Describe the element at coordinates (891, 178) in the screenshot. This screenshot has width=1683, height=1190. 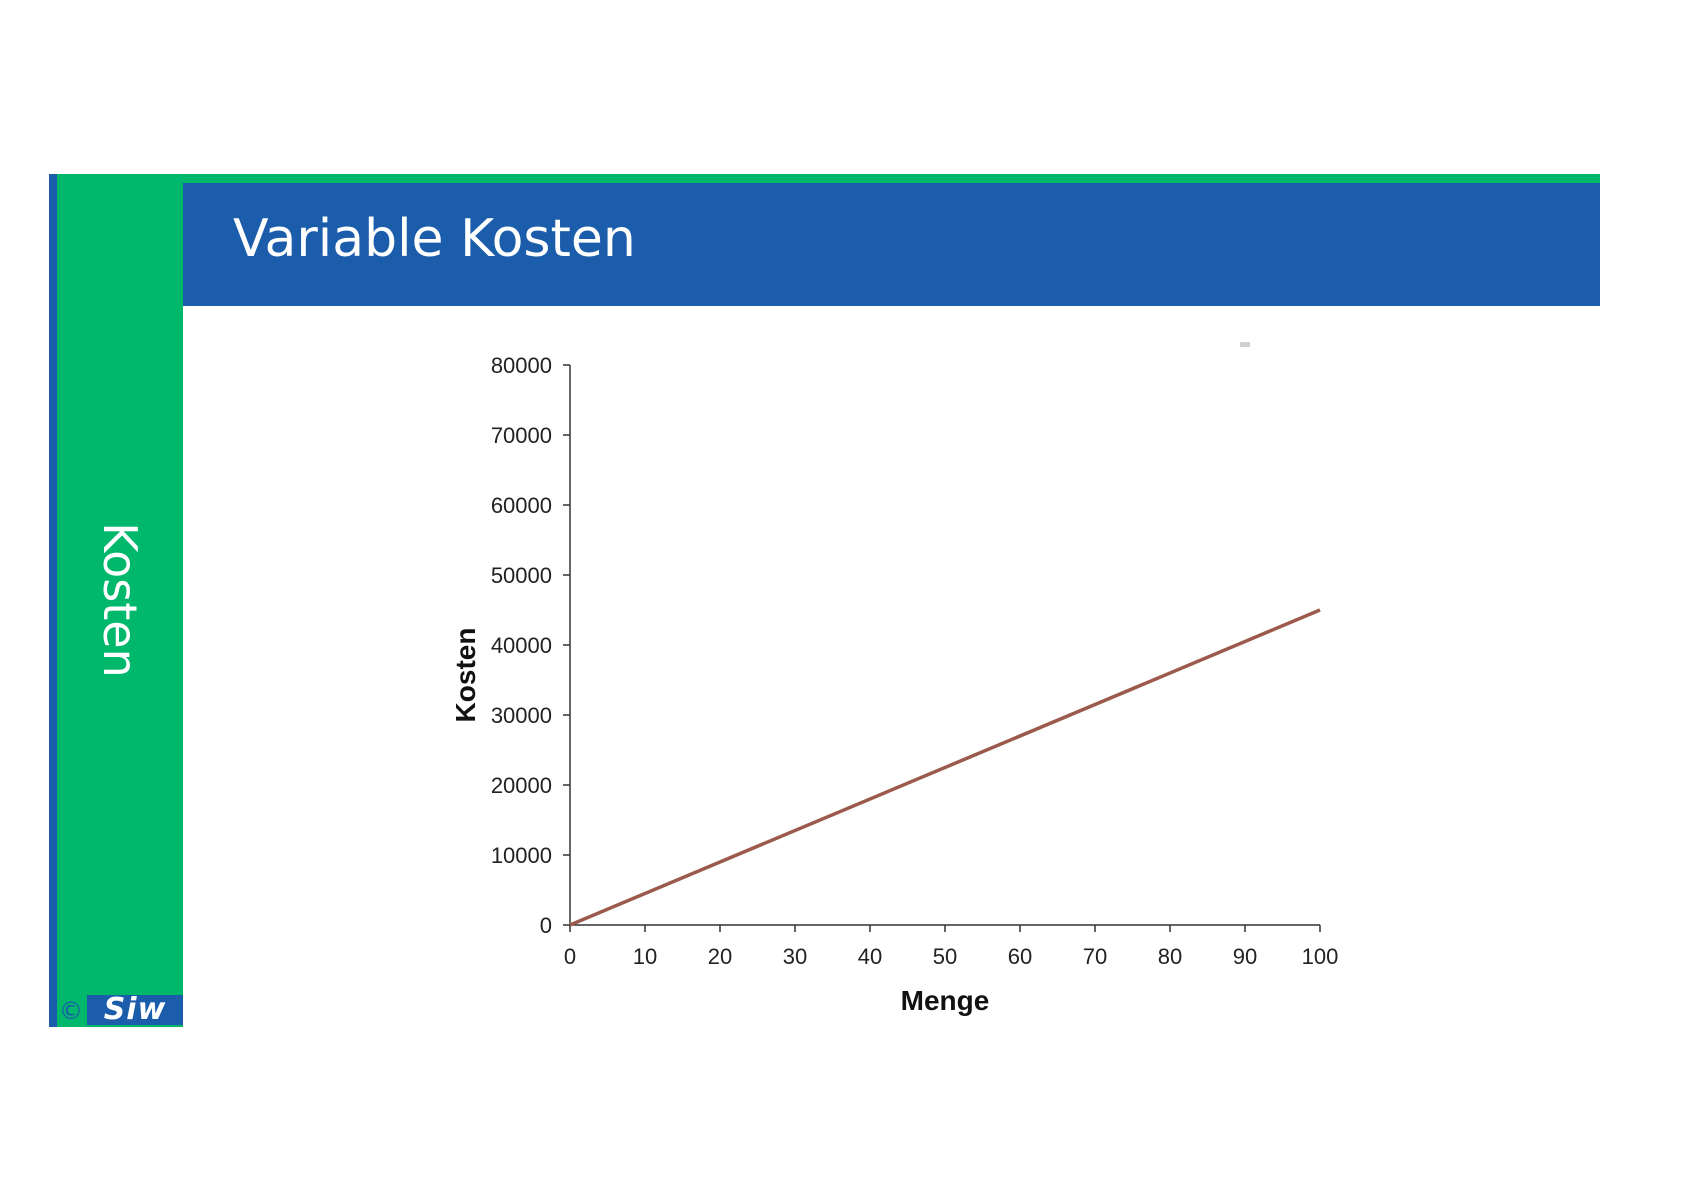
I see `top-green-line` at that location.